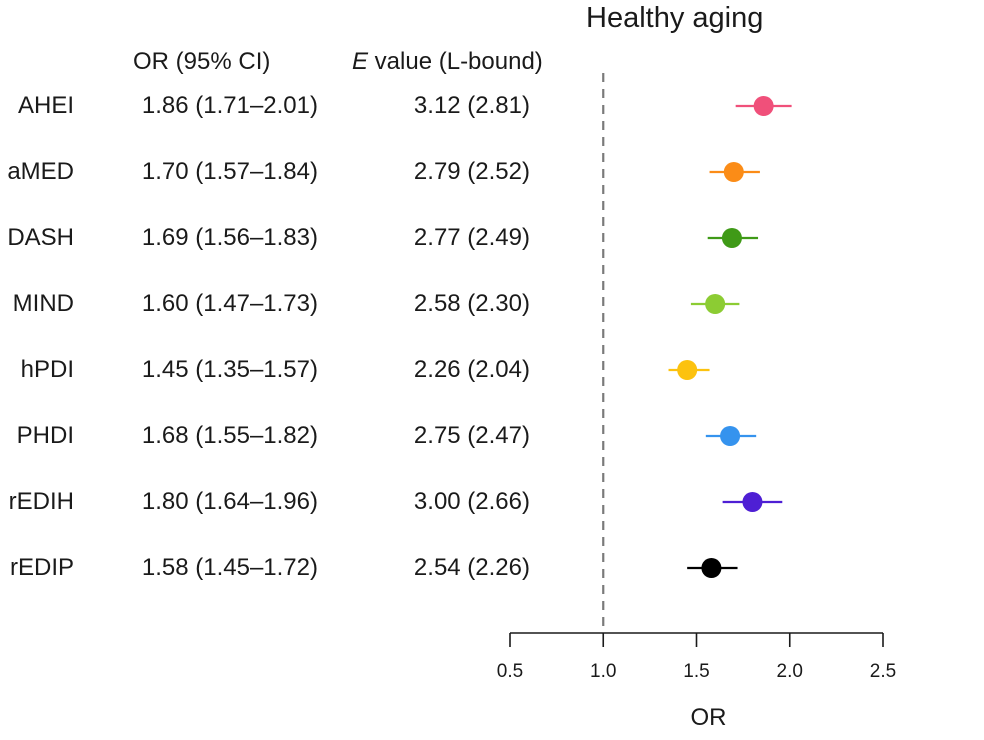 The height and width of the screenshot is (740, 984). What do you see at coordinates (41, 501) in the screenshot?
I see `row-label: rEDIH` at bounding box center [41, 501].